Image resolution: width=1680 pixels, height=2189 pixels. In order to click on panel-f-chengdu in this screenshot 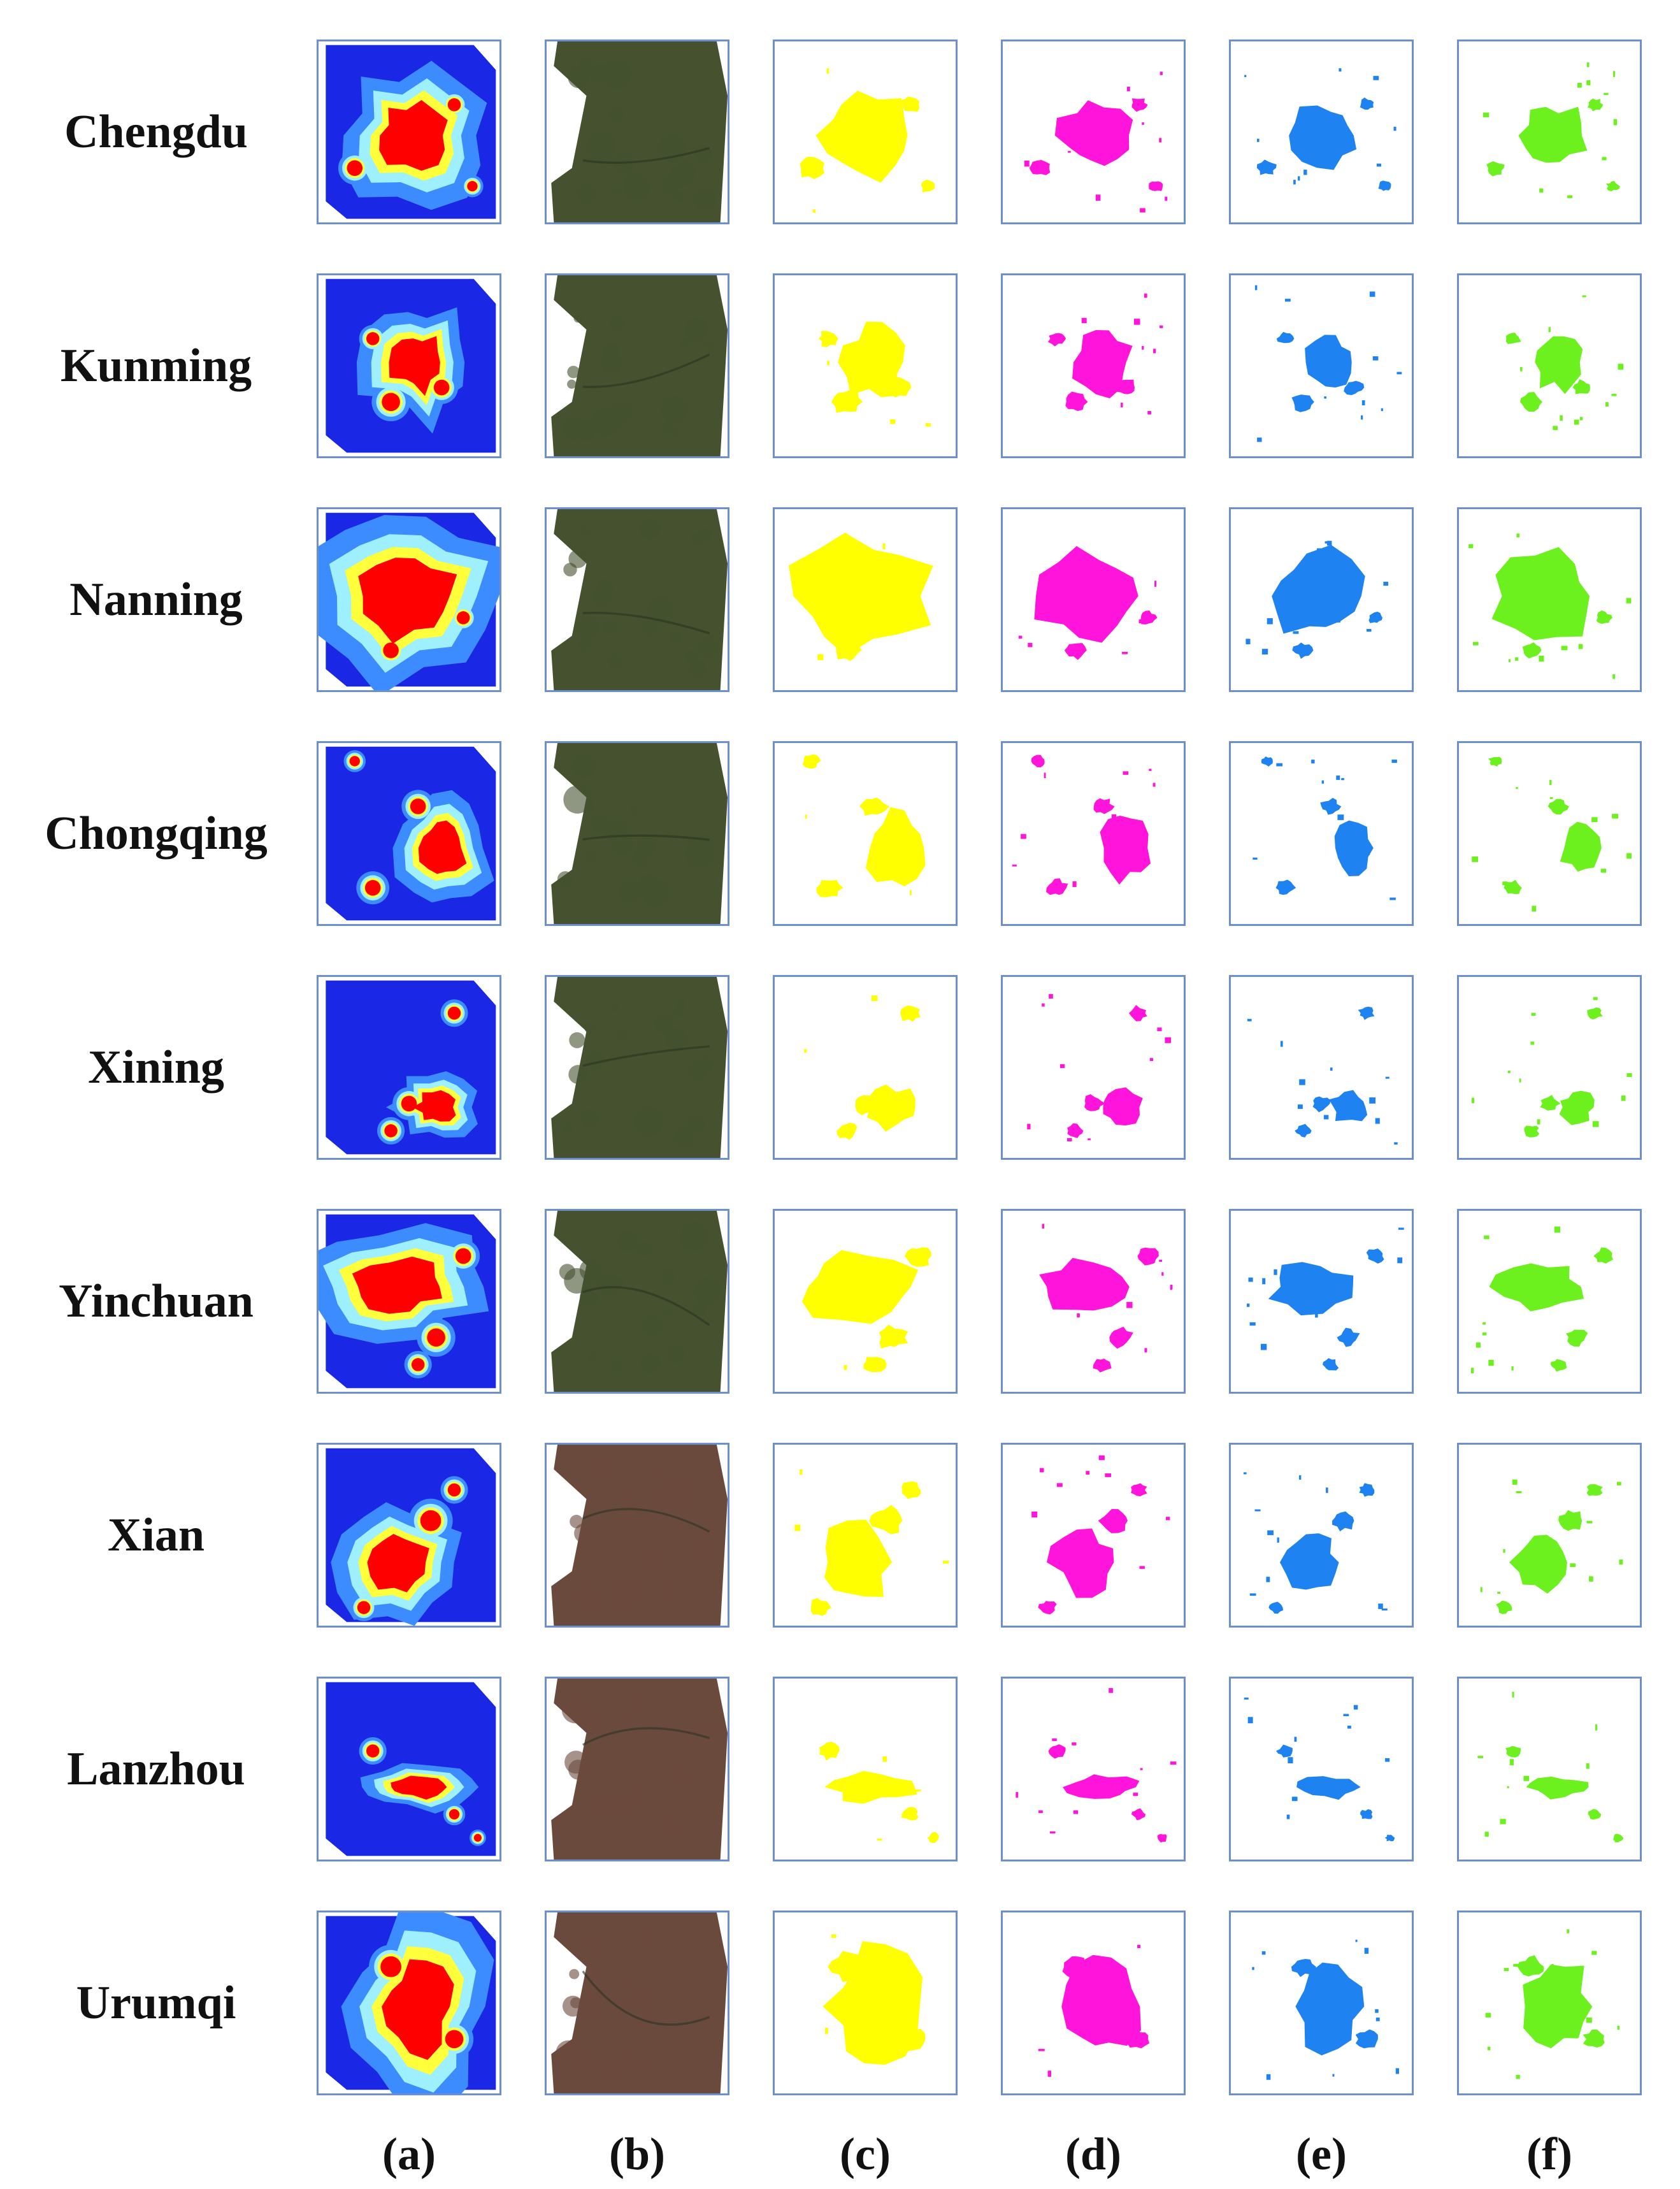, I will do `click(1549, 132)`.